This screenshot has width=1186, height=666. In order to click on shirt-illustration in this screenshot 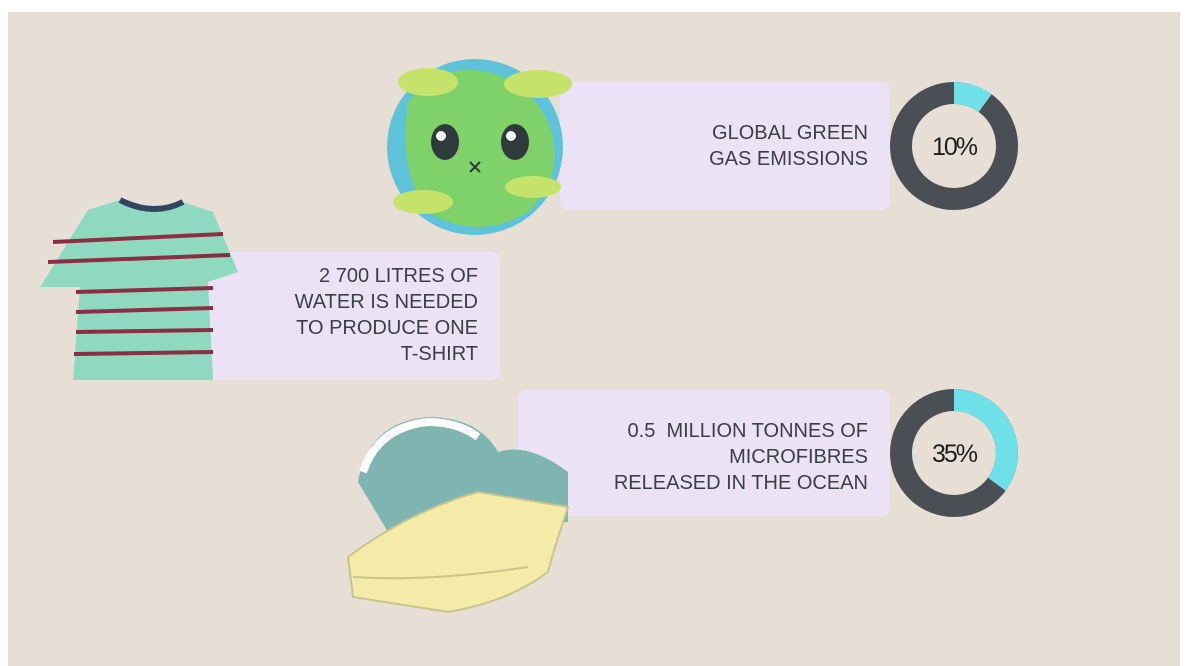, I will do `click(139, 288)`.